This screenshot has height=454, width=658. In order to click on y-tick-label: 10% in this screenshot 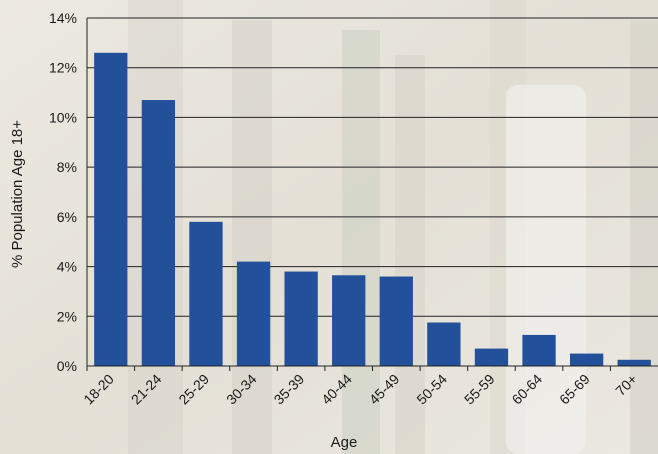, I will do `click(63, 117)`.